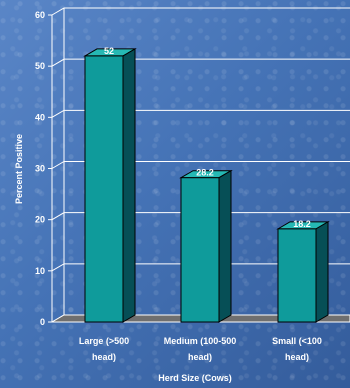  I want to click on x-category-label-3-line-2: head), so click(297, 357).